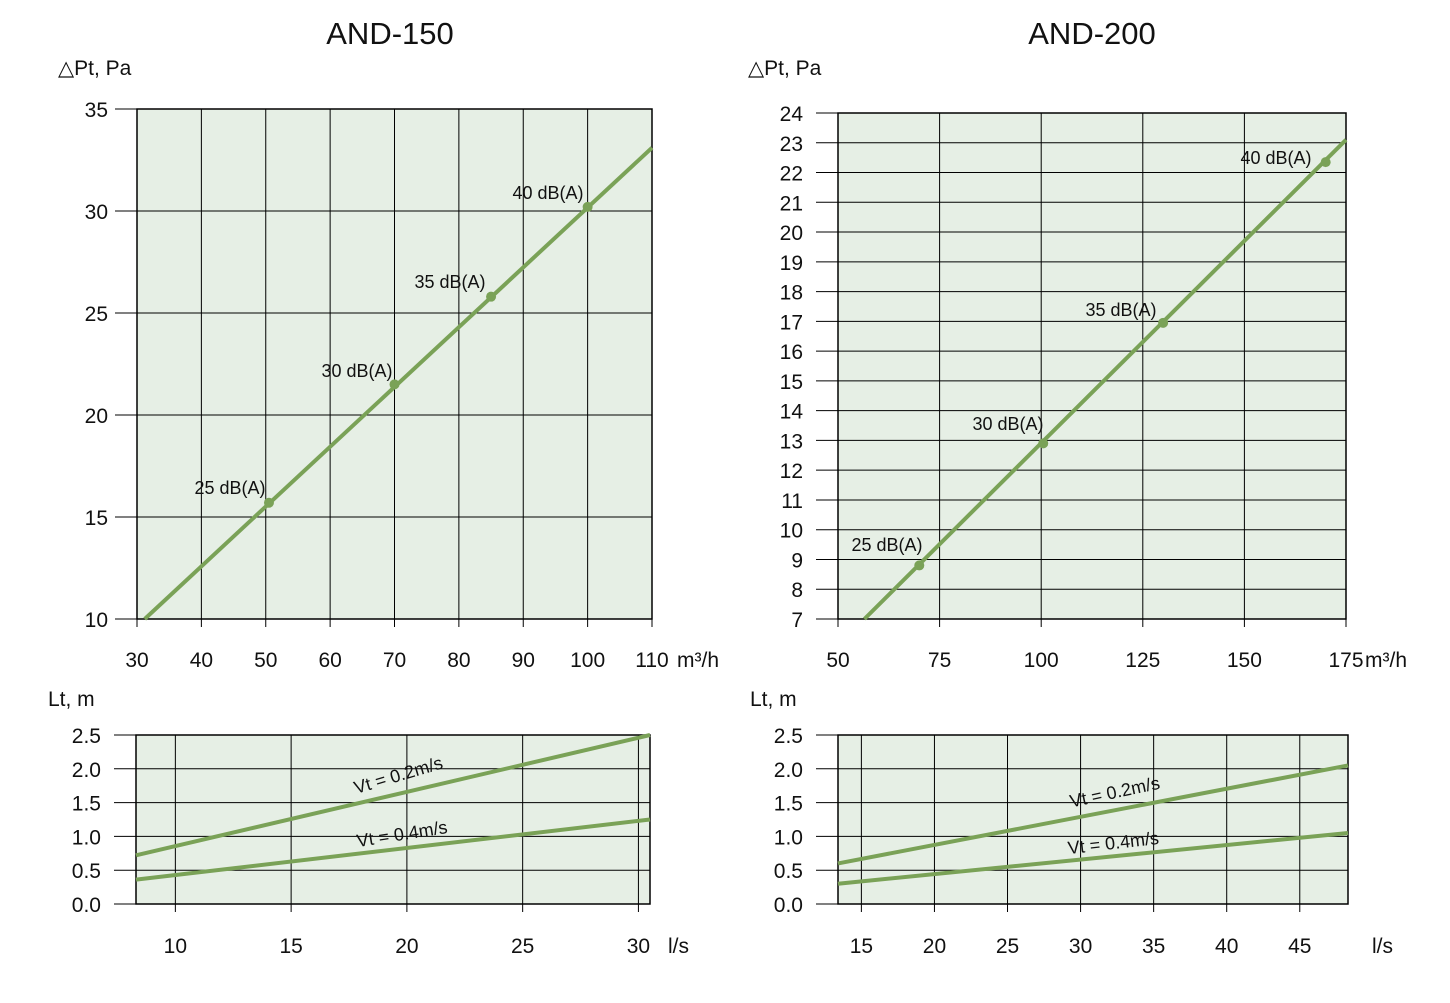 The width and height of the screenshot is (1450, 1003). I want to click on x-tick-label: 90, so click(523, 660).